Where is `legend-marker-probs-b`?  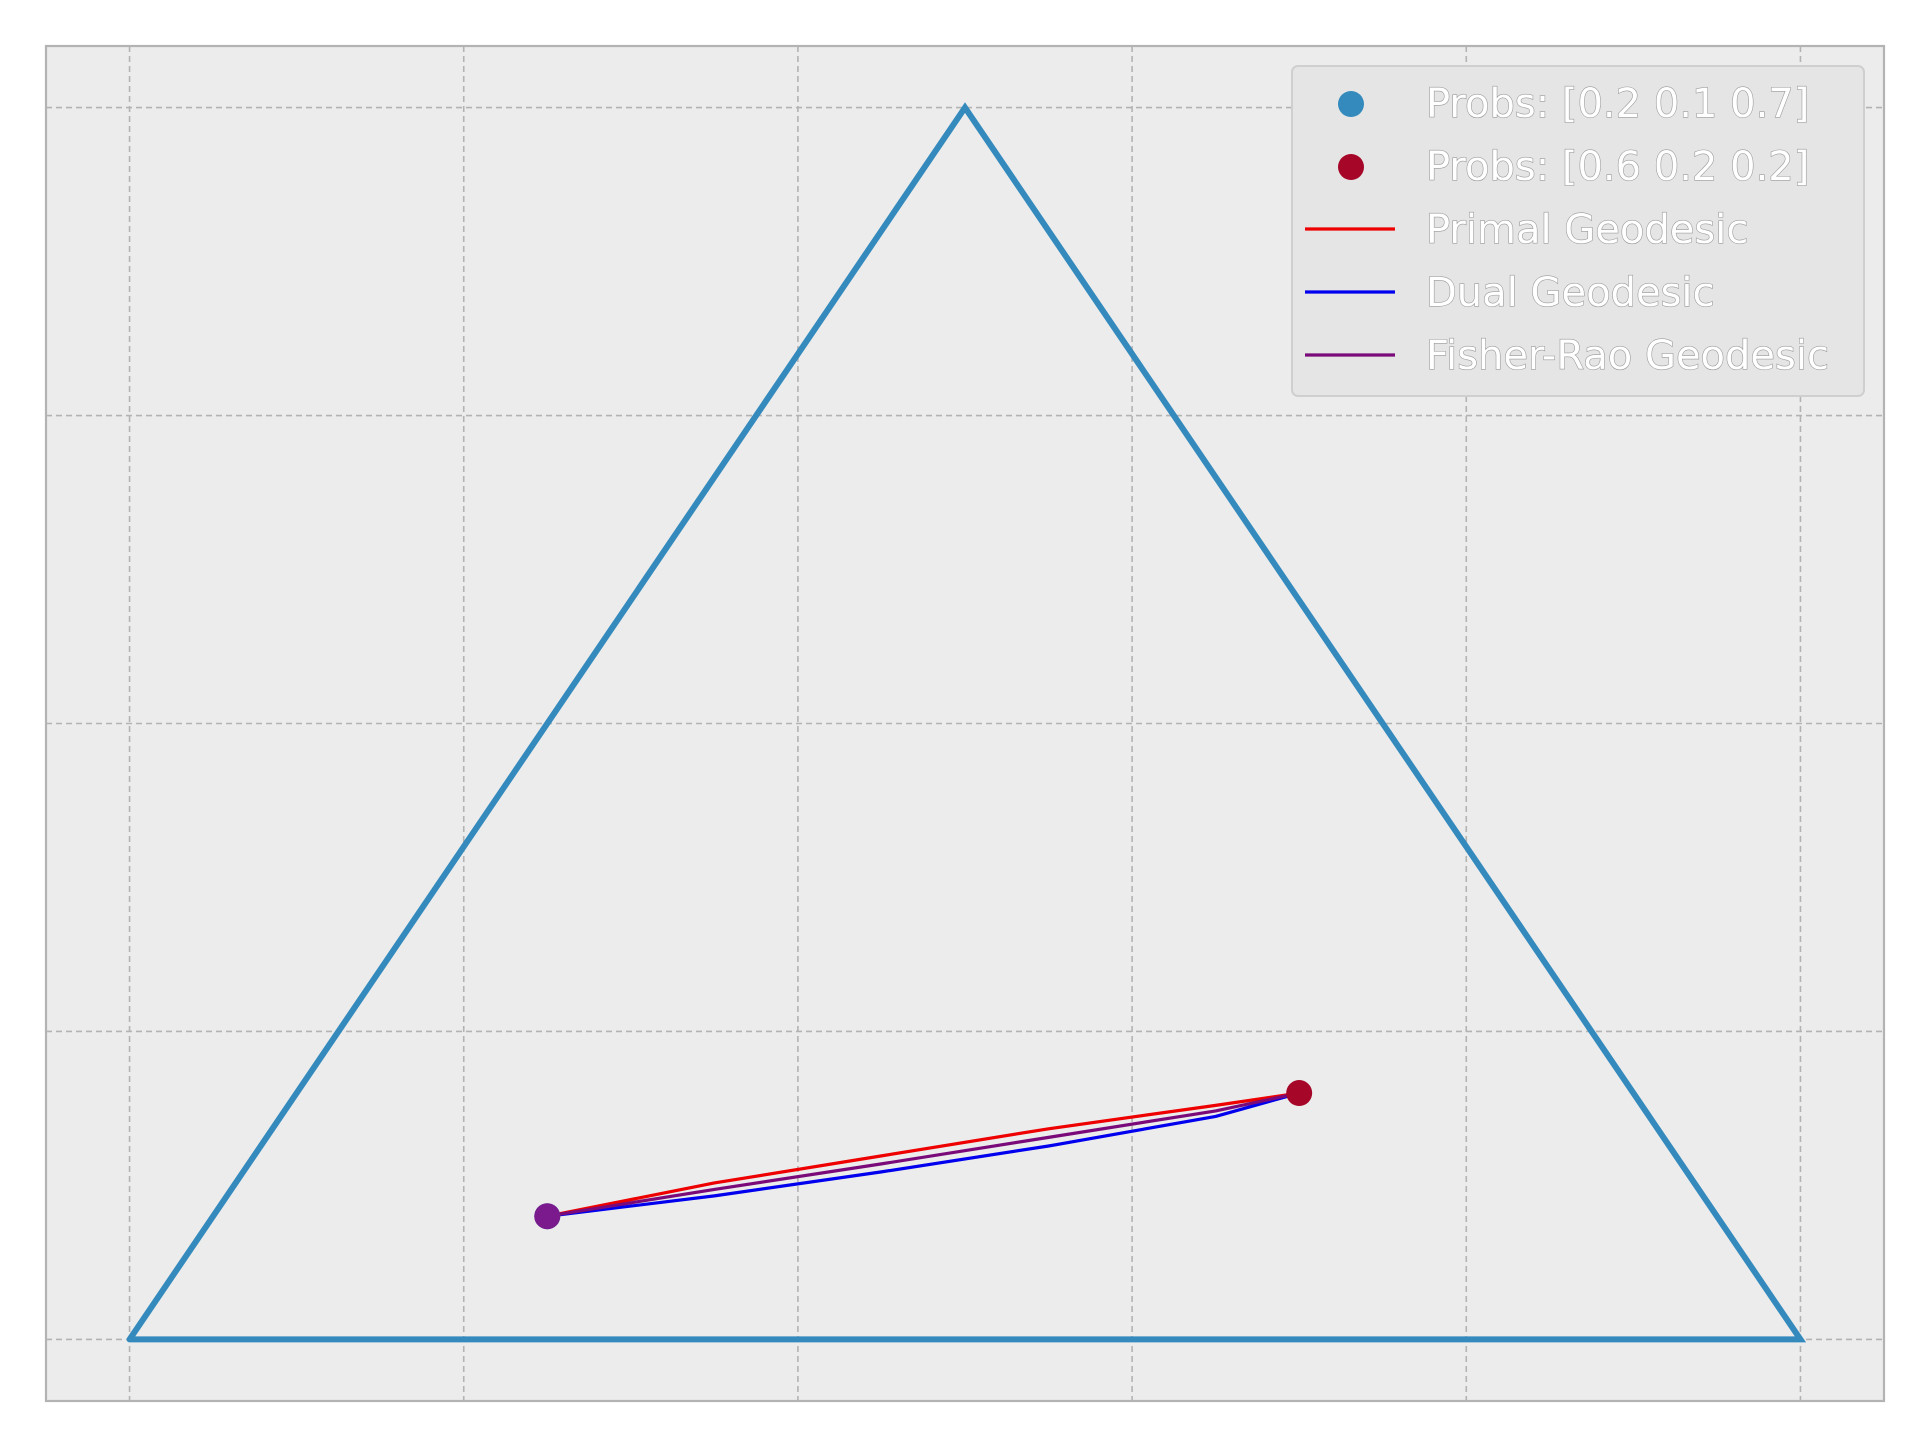 legend-marker-probs-b is located at coordinates (1351, 167).